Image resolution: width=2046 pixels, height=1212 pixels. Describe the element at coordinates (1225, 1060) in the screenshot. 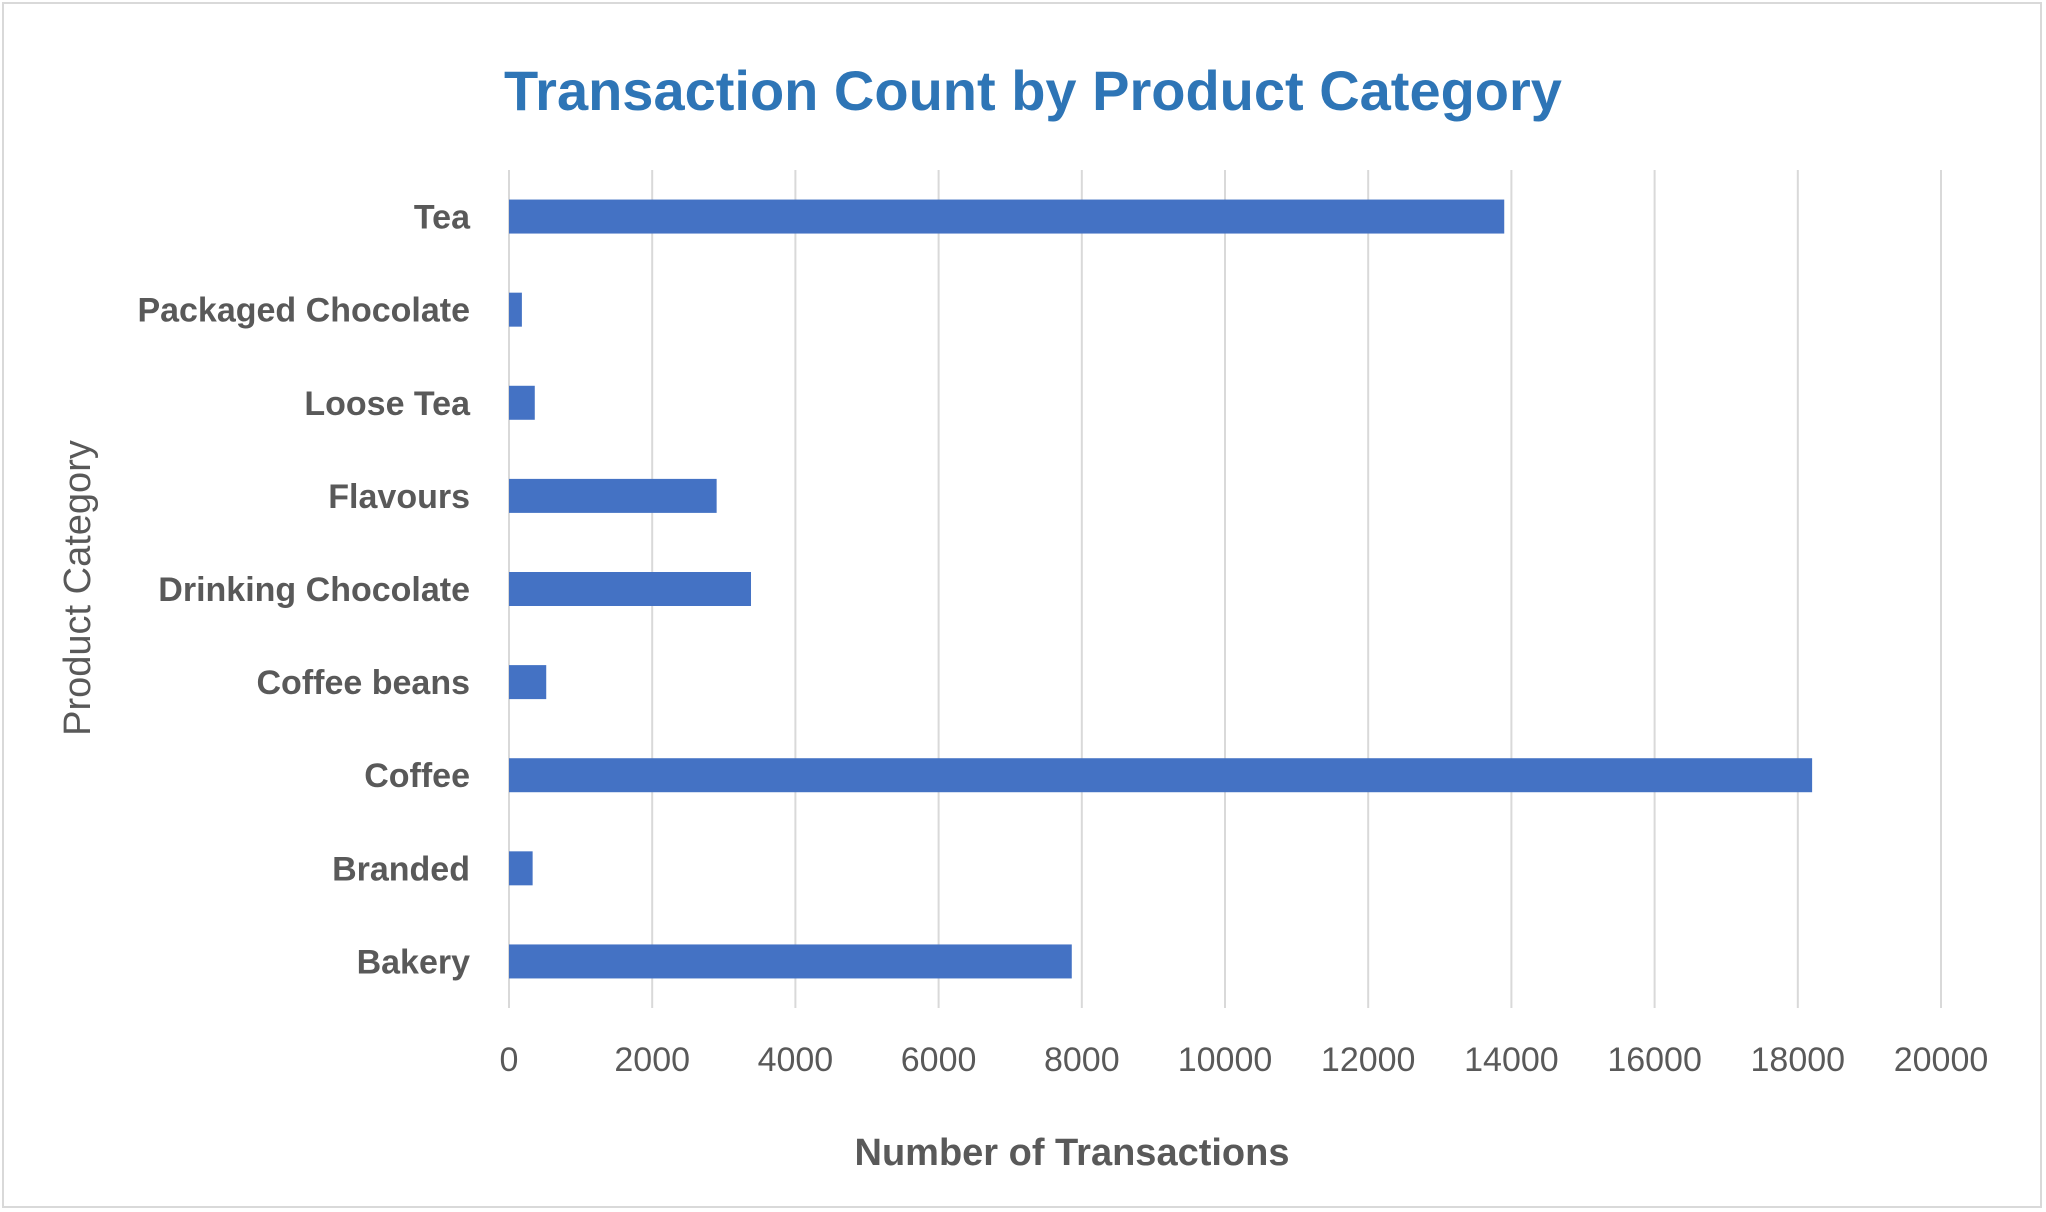

I see `x-tick-label: 10000` at that location.